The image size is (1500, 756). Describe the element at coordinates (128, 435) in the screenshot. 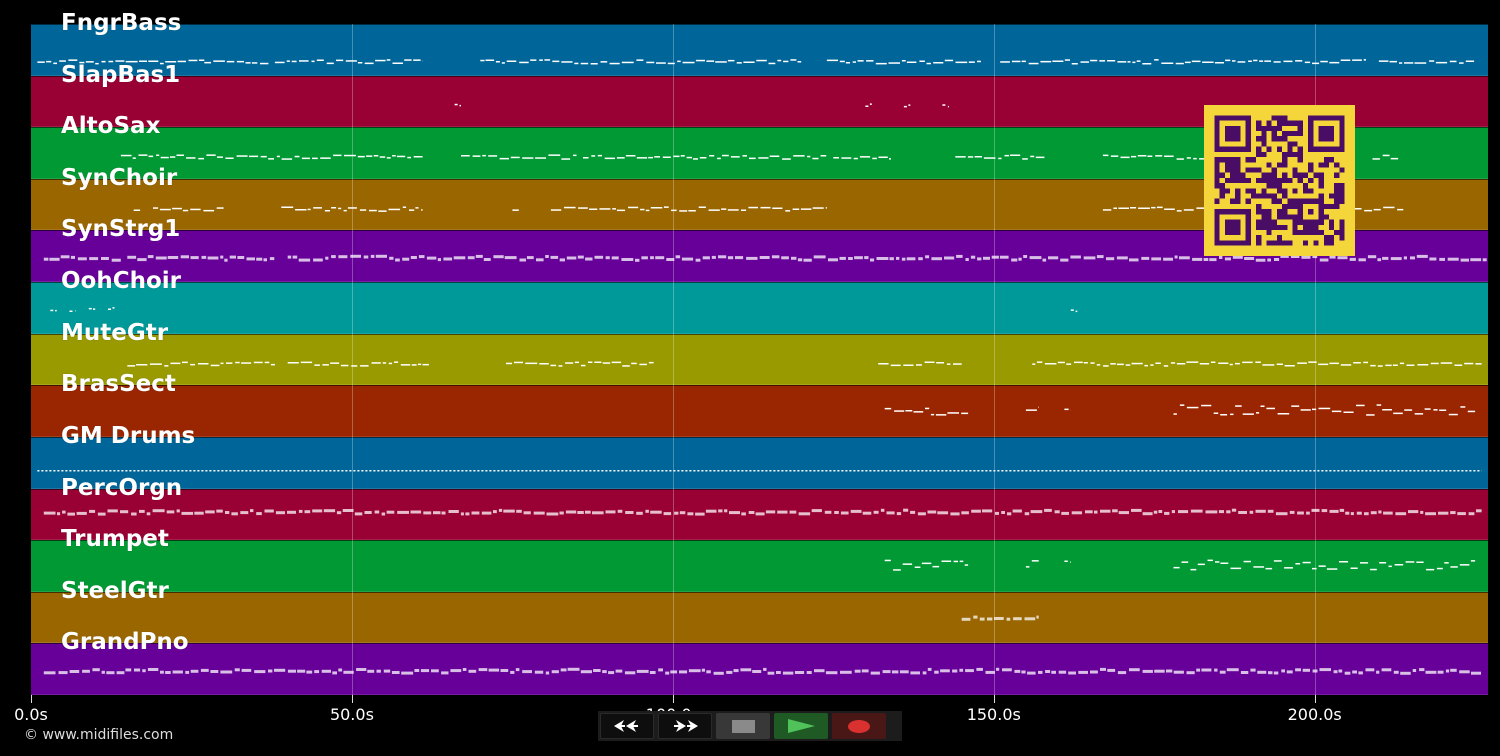

I see `track-name-label: GM Drums` at that location.